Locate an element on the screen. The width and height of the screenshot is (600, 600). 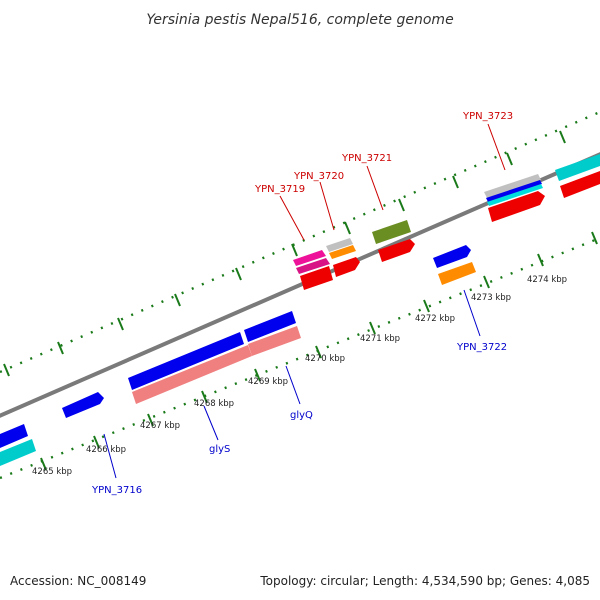
feature-glys-pink is located at coordinates (192, 374).